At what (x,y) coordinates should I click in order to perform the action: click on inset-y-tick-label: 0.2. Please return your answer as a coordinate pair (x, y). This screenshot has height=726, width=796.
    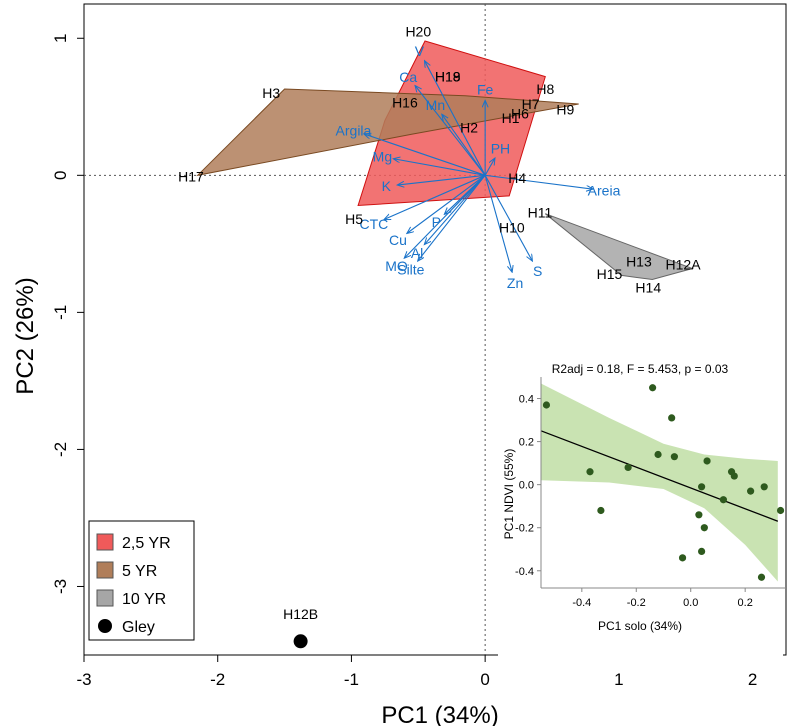
    Looking at the image, I should click on (526, 443).